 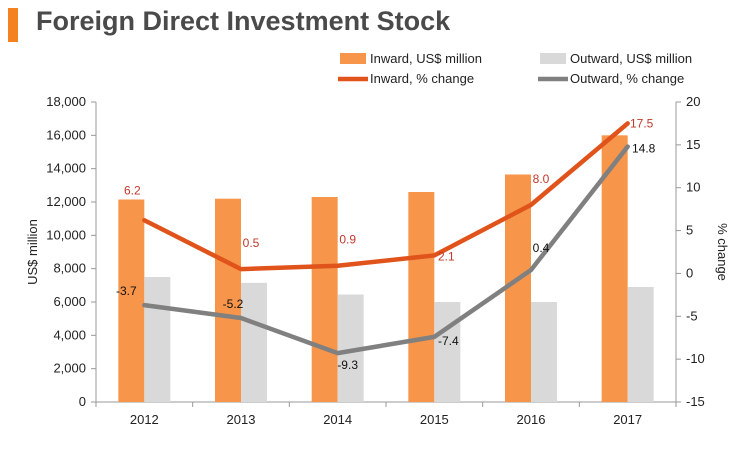 I want to click on y-tick-label: 14,000, so click(x=66, y=168).